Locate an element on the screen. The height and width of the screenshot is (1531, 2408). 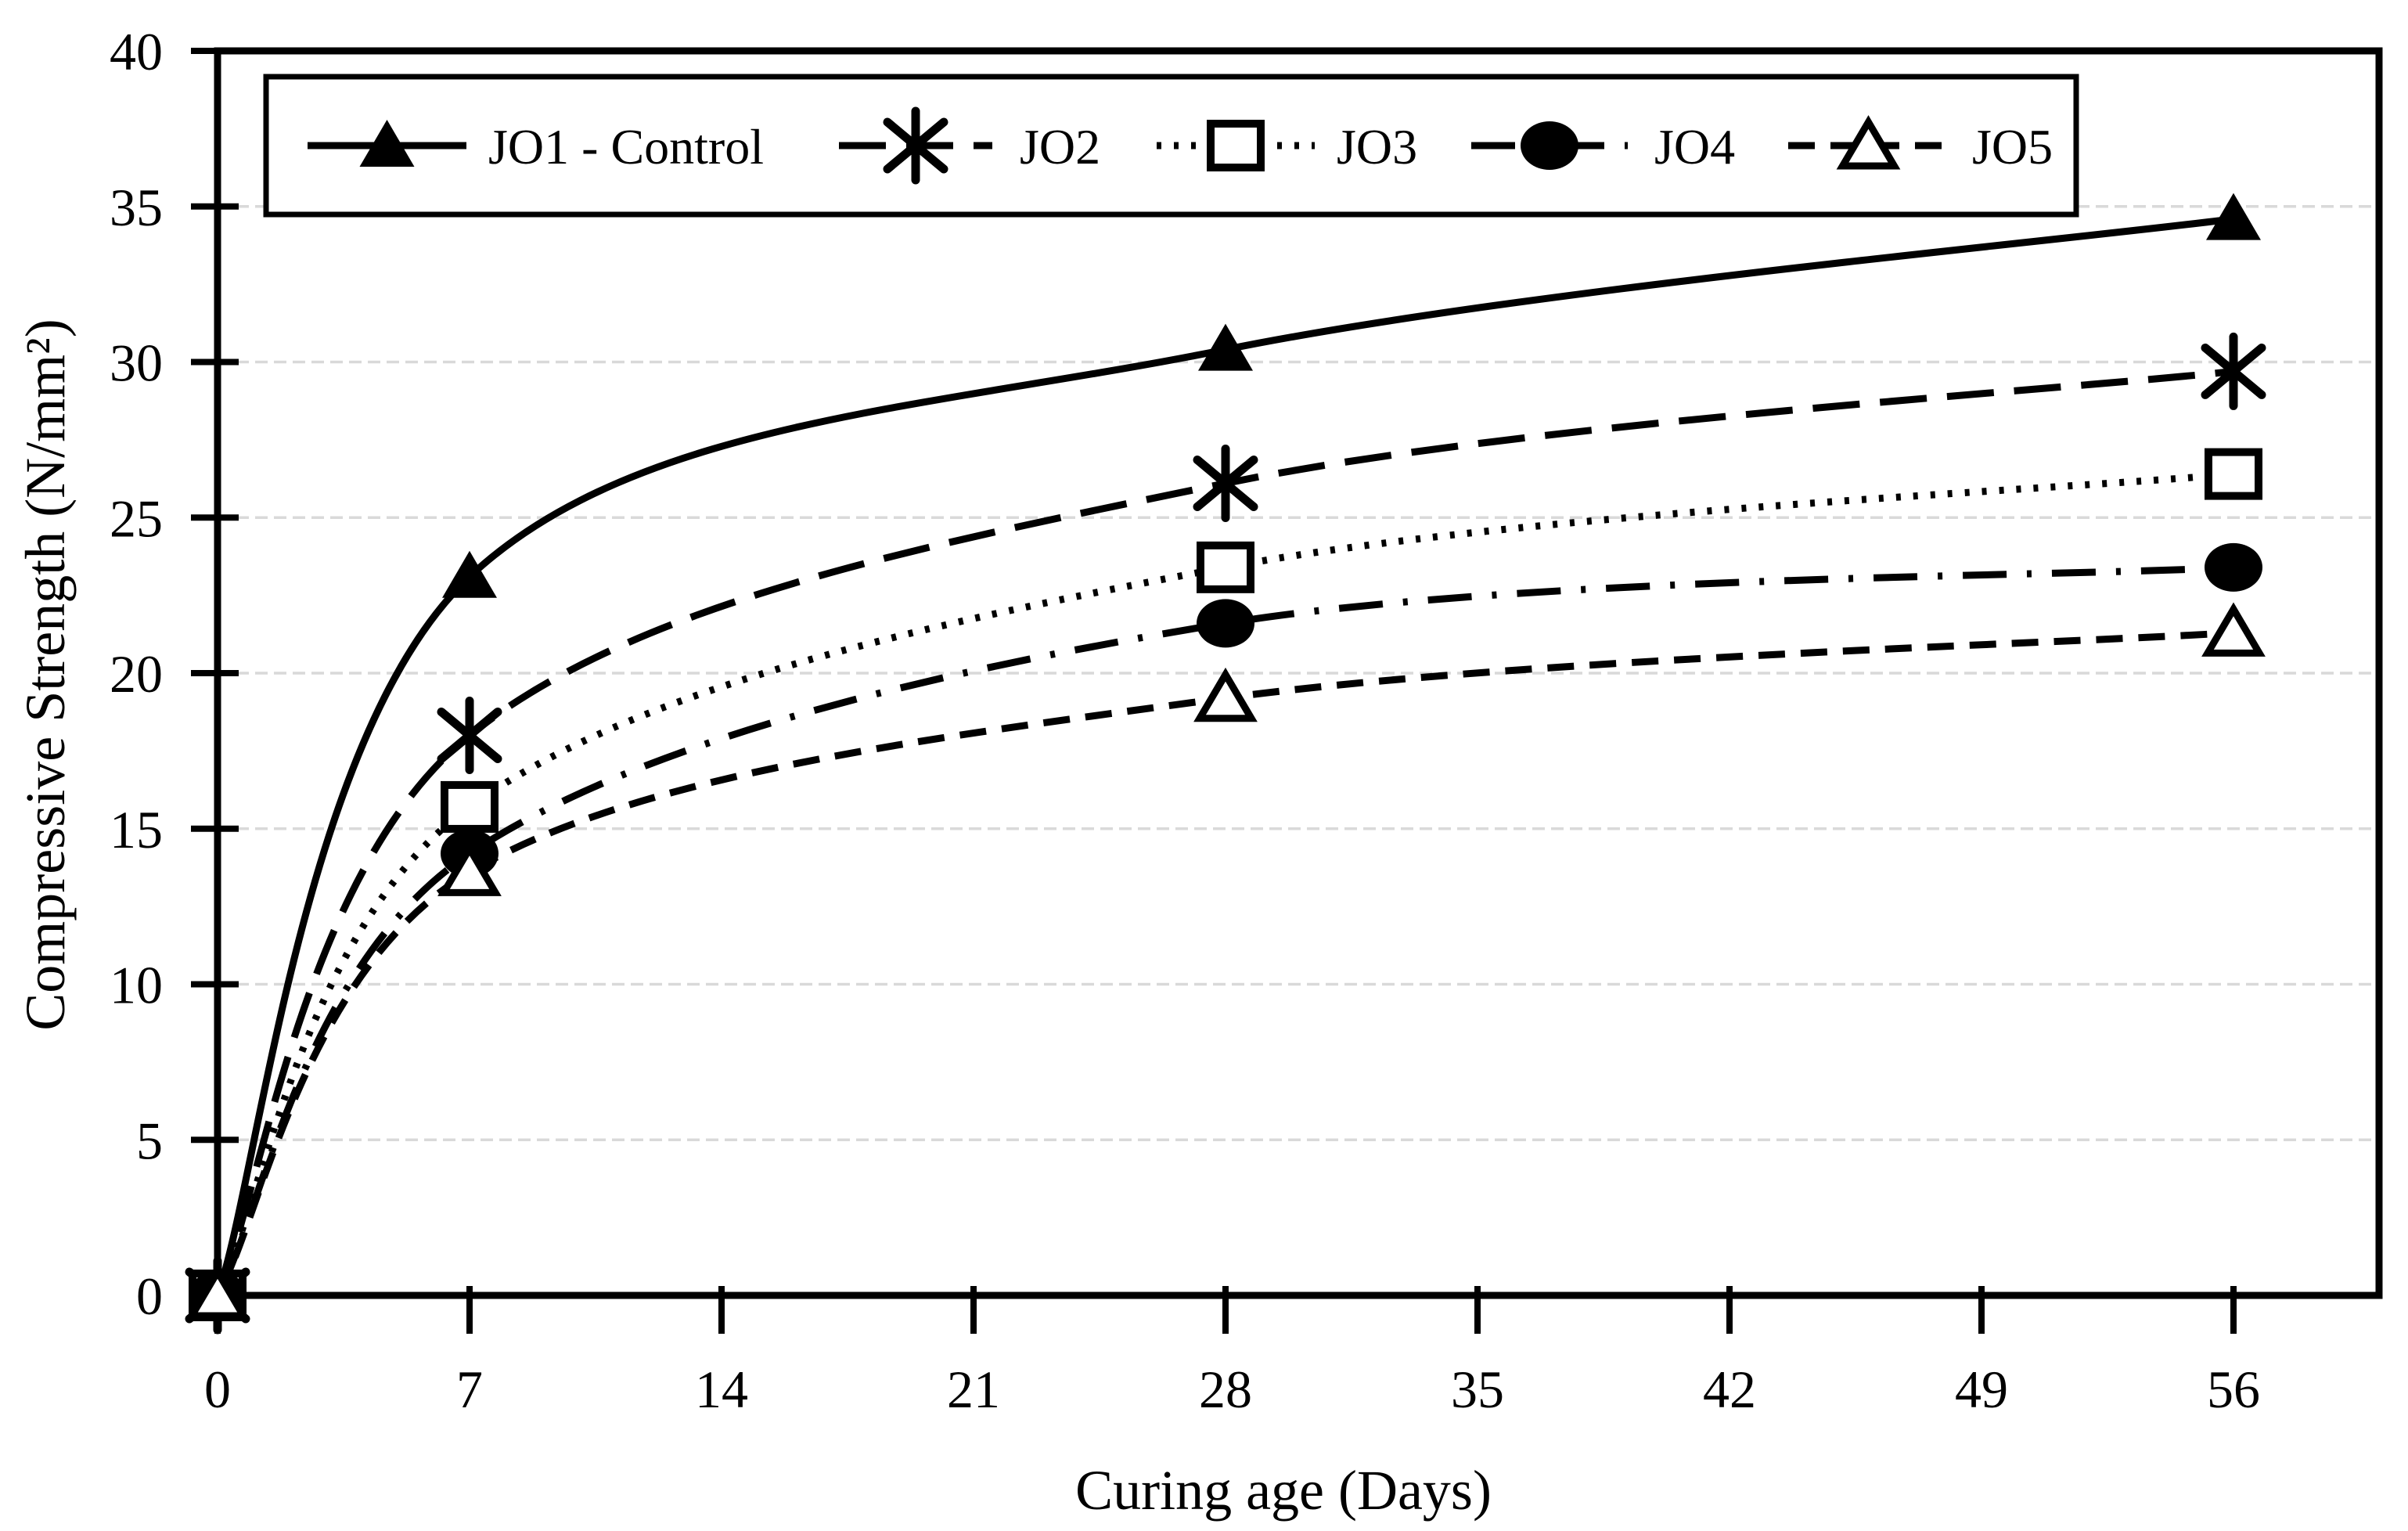
legend-item-jo2: JO2 is located at coordinates (969, 145).